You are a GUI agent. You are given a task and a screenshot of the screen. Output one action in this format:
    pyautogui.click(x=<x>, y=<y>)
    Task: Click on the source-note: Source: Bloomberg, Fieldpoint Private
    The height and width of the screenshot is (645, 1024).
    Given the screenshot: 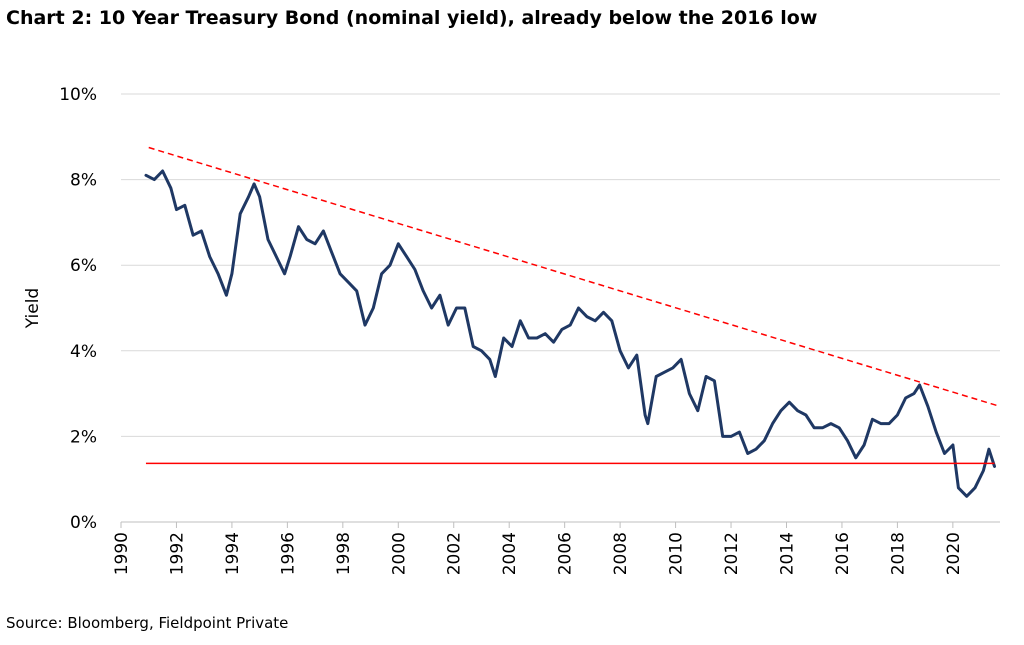 What is the action you would take?
    pyautogui.click(x=147, y=623)
    